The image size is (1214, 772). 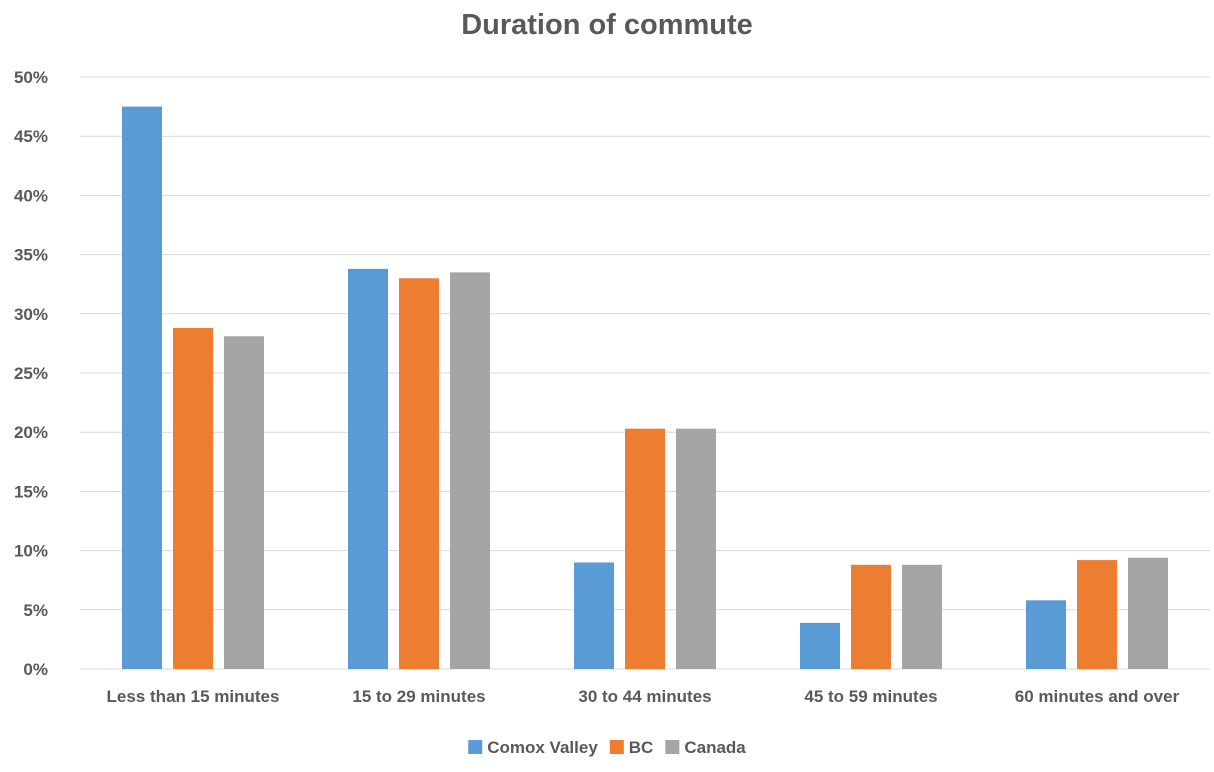 What do you see at coordinates (1148, 613) in the screenshot?
I see `bar-canada-60-minutes-and-over` at bounding box center [1148, 613].